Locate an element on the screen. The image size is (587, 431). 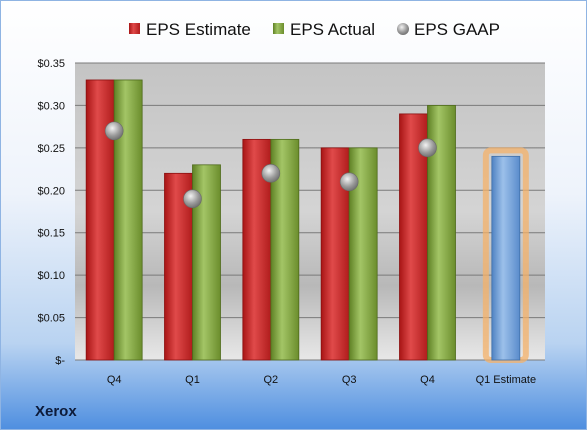
company-name: Xerox is located at coordinates (56, 411).